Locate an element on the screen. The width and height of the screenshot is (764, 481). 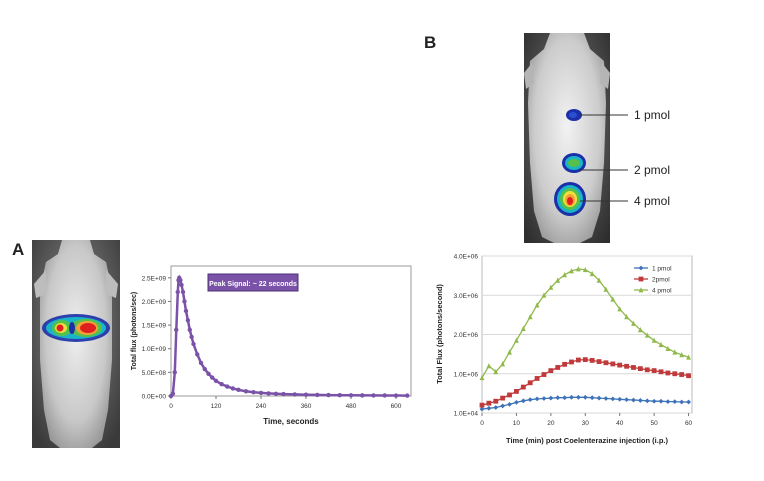
mouse-image-a is located at coordinates (76, 344).